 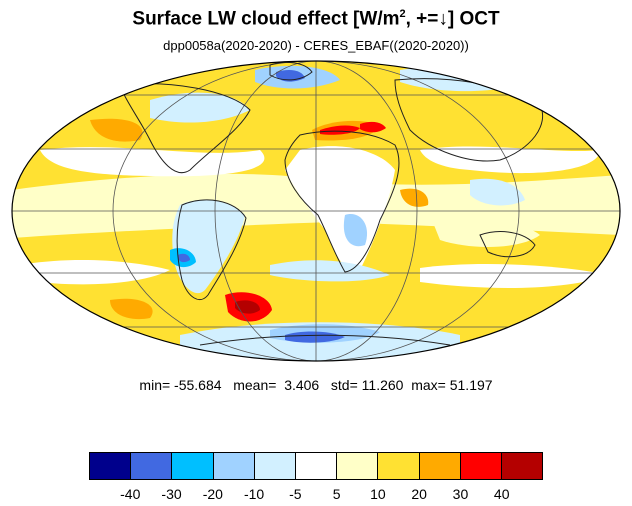 What do you see at coordinates (419, 494) in the screenshot?
I see `colorbar-tick-label: 20` at bounding box center [419, 494].